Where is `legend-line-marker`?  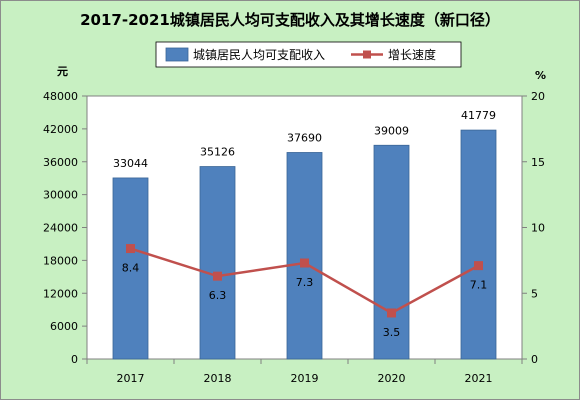 legend-line-marker is located at coordinates (367, 54).